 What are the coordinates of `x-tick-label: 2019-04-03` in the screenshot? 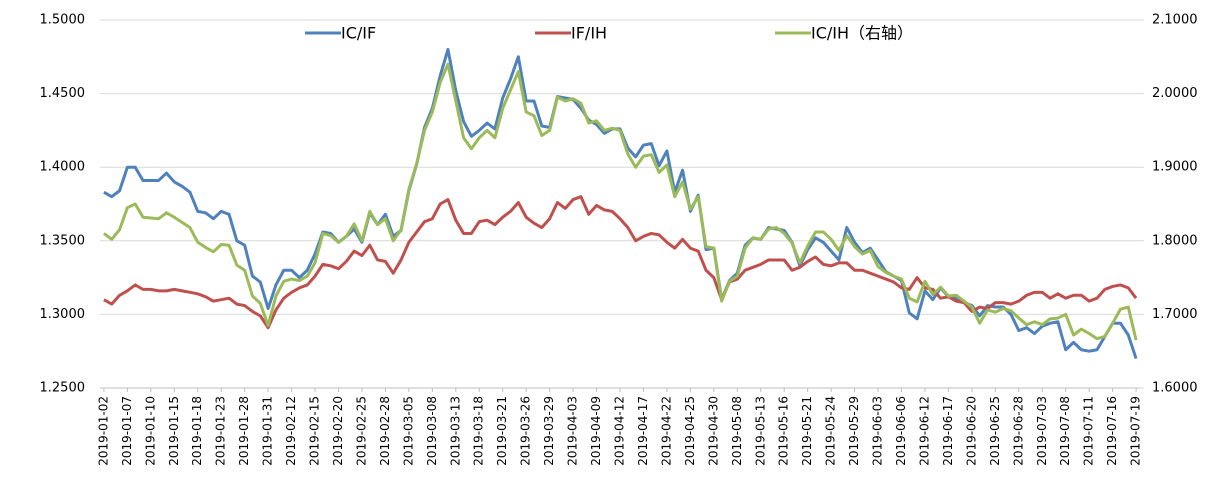 It's located at (573, 431).